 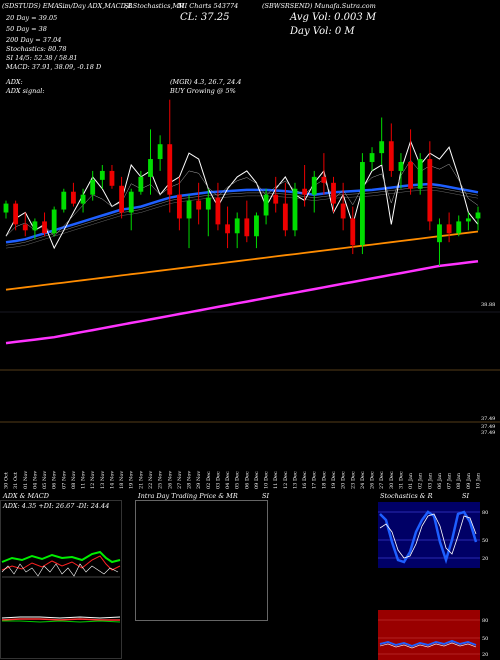 What do you see at coordinates (433, 581) in the screenshot?
I see `stochastics-panel: 80 50 20 80 50 20` at bounding box center [433, 581].